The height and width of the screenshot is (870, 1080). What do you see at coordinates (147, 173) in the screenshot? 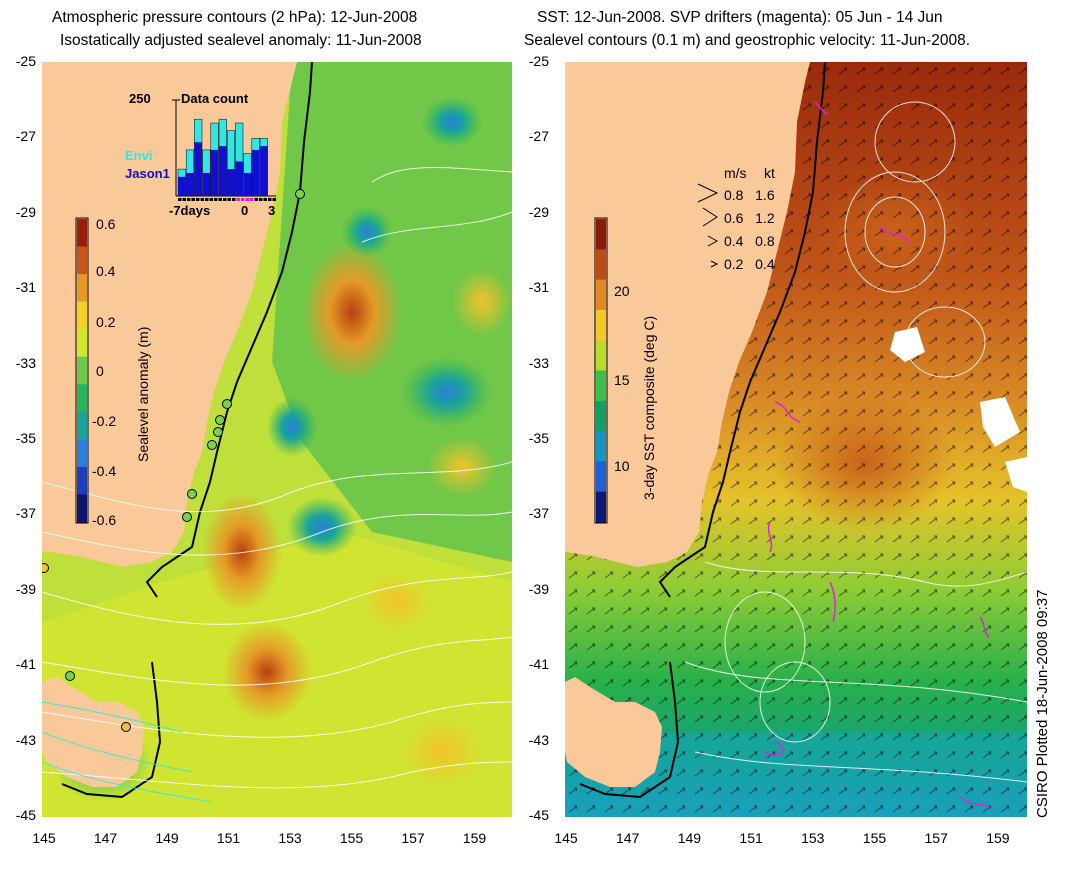
I see `inset-legend-jason: Jason1` at bounding box center [147, 173].